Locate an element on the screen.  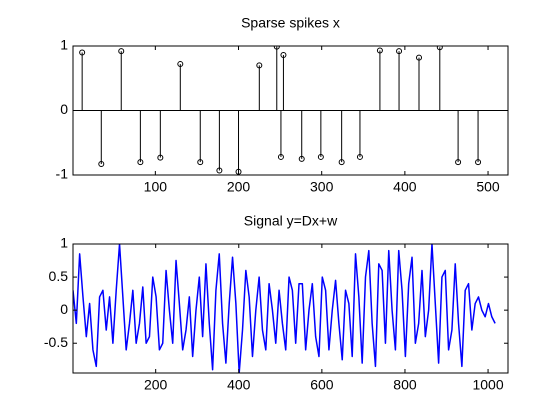
x-tick-label: 800 is located at coordinates (405, 385).